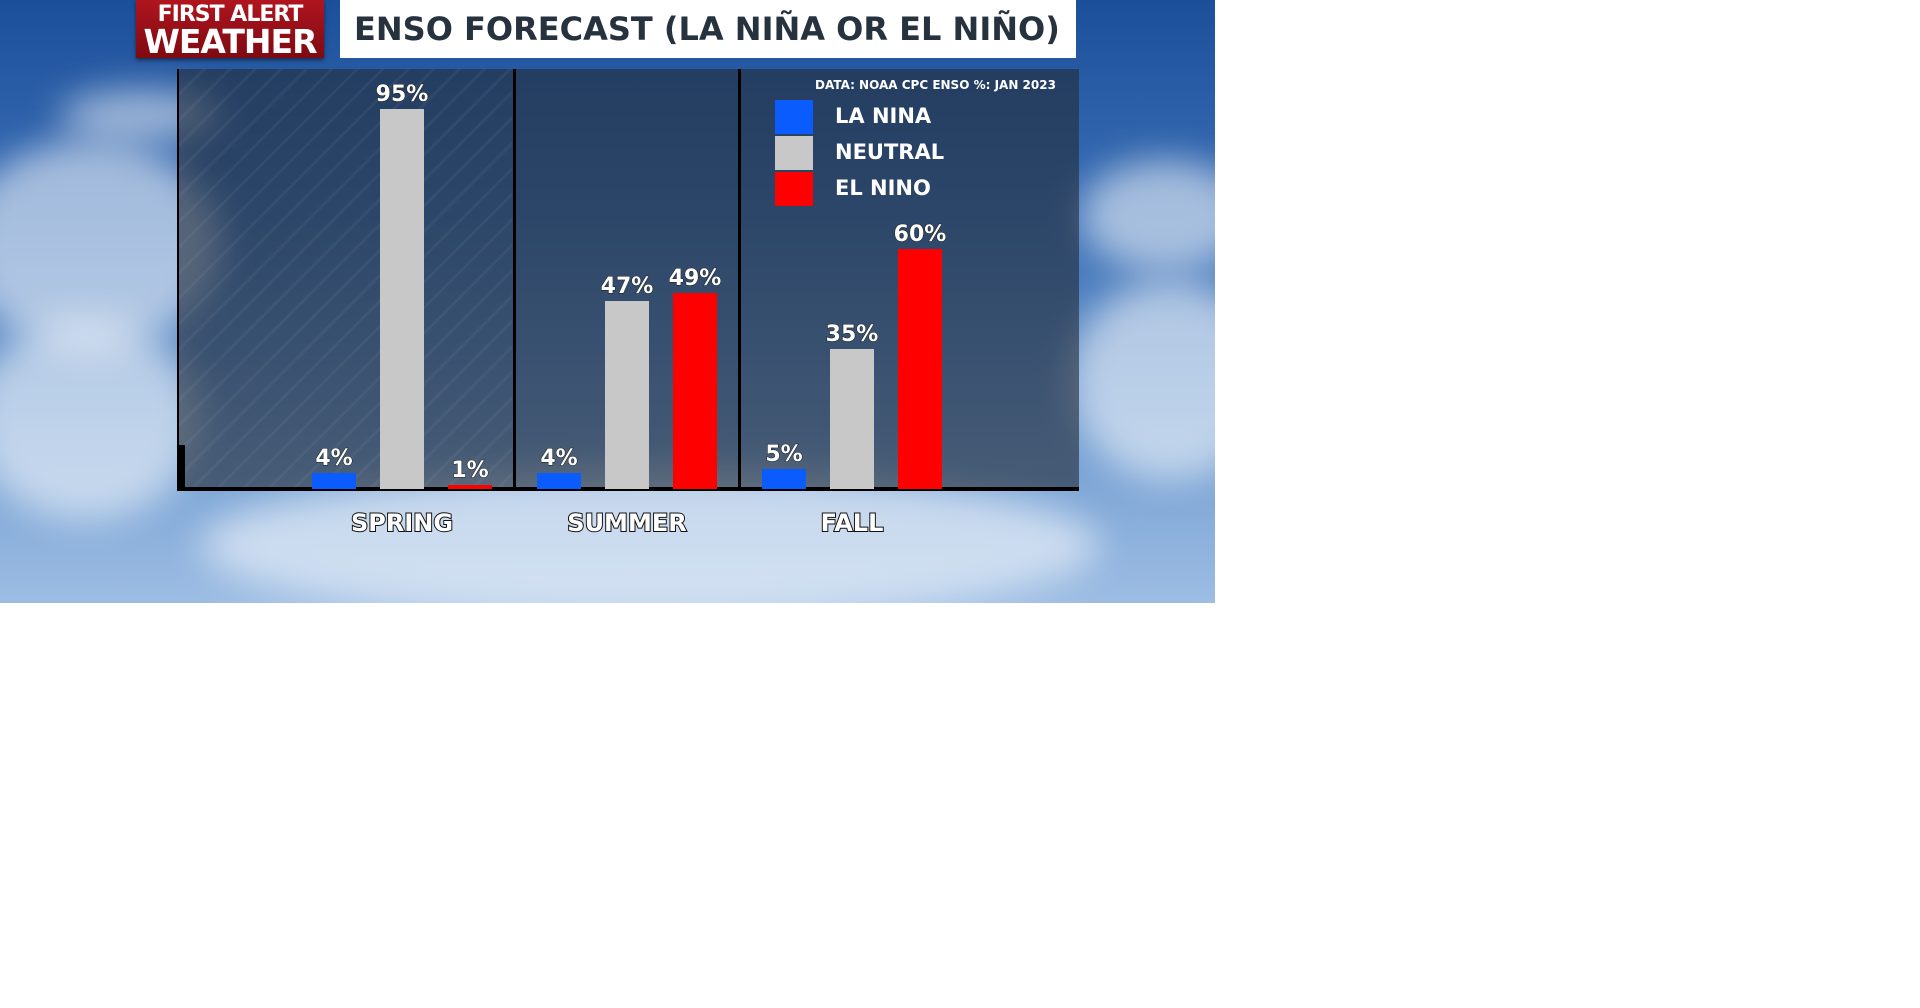 This screenshot has height=1008, width=1920. Describe the element at coordinates (344, 279) in the screenshot. I see `panel-hatch` at that location.